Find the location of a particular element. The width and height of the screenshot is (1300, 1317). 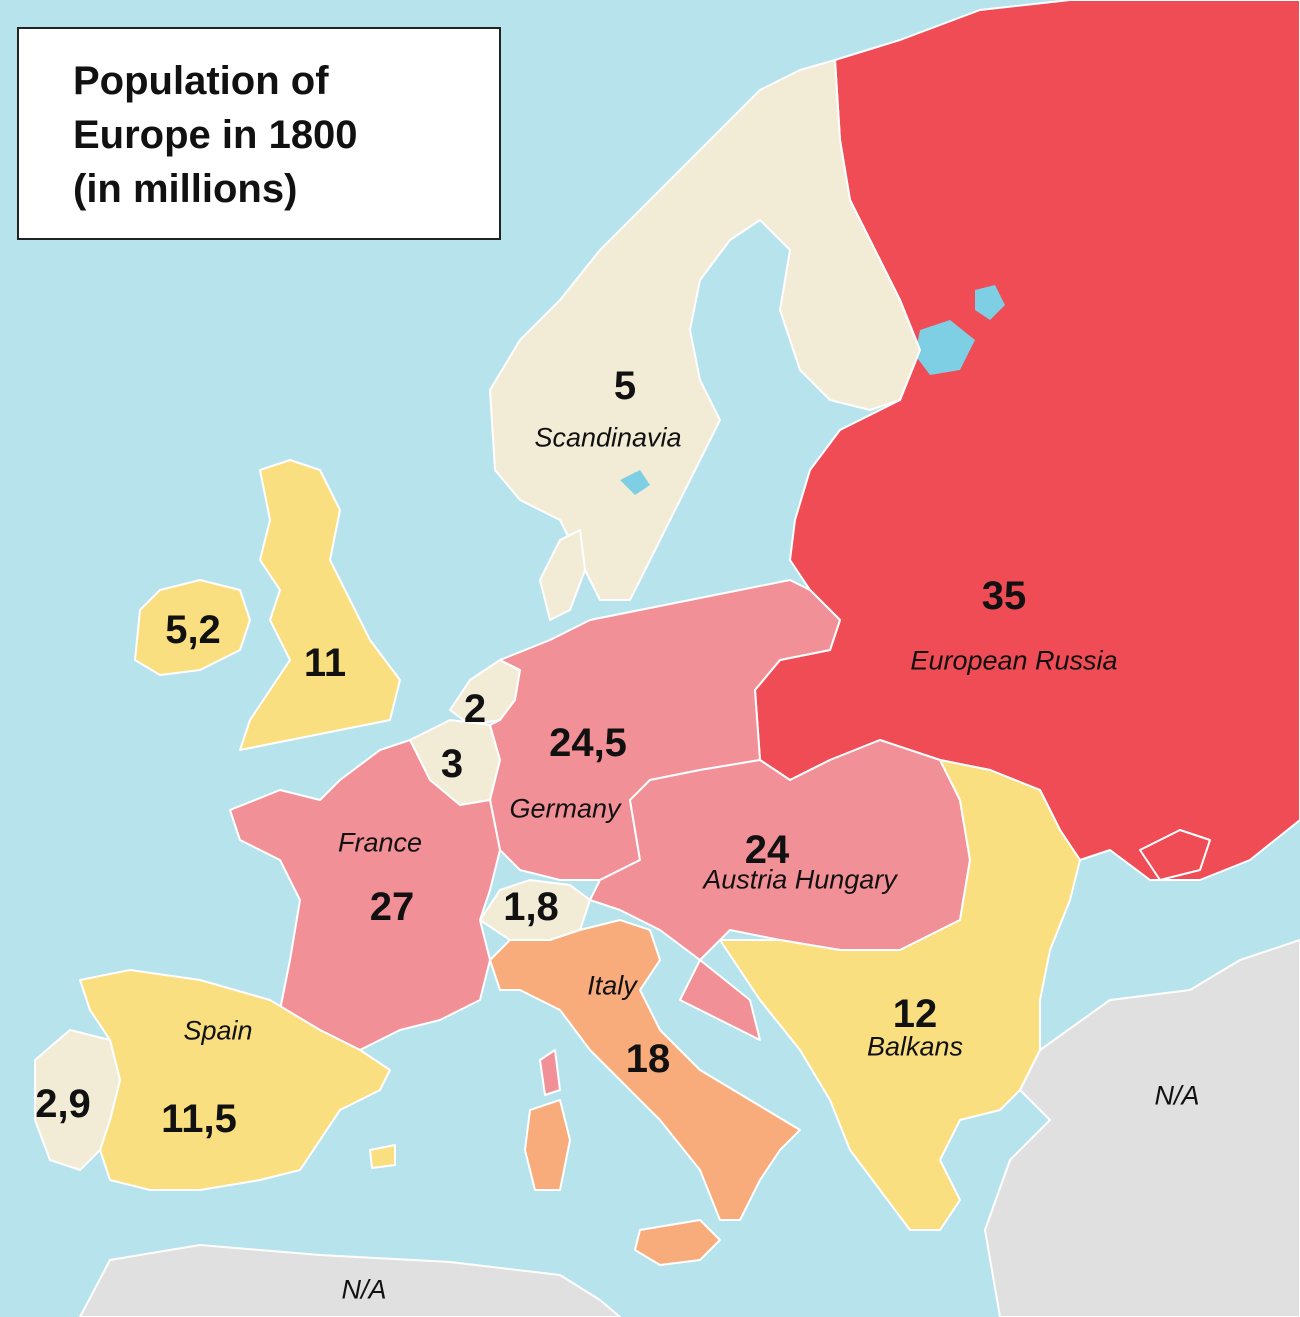

population-netherlands: 2 is located at coordinates (475, 709).